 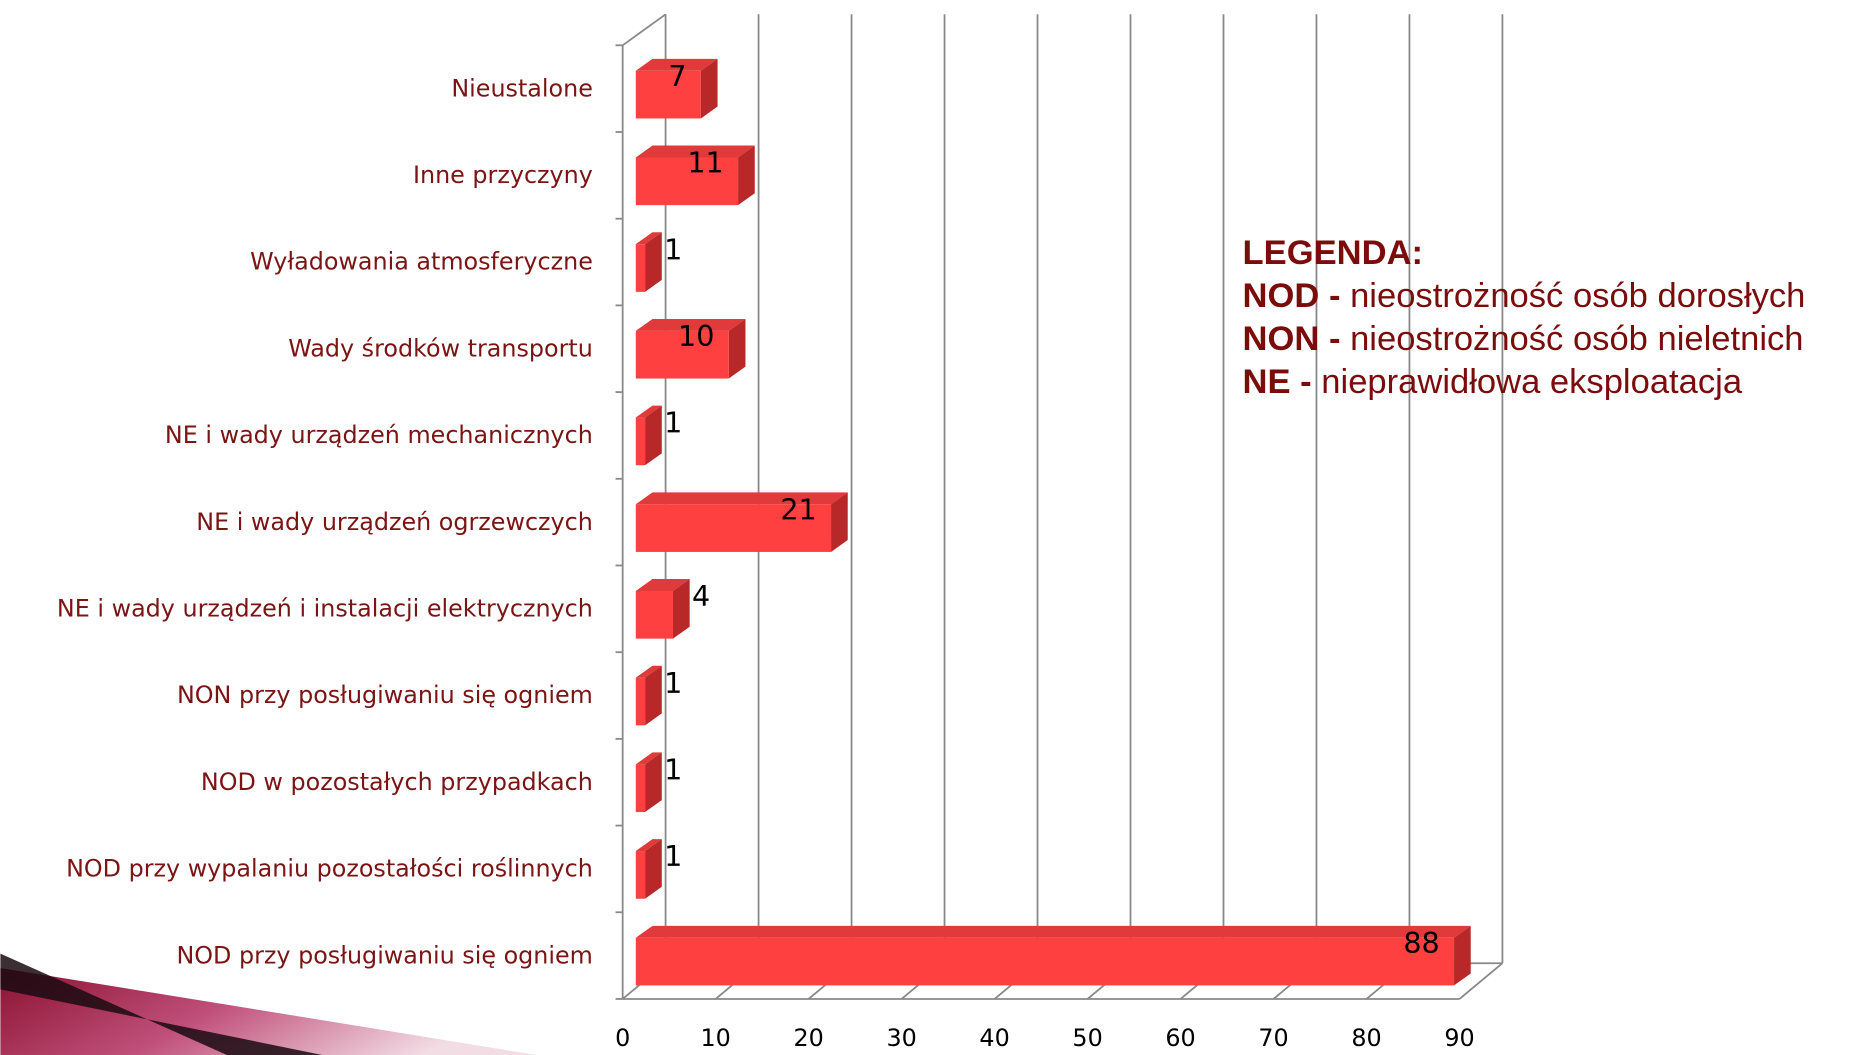 What do you see at coordinates (701, 596) in the screenshot?
I see `data-label: 4` at bounding box center [701, 596].